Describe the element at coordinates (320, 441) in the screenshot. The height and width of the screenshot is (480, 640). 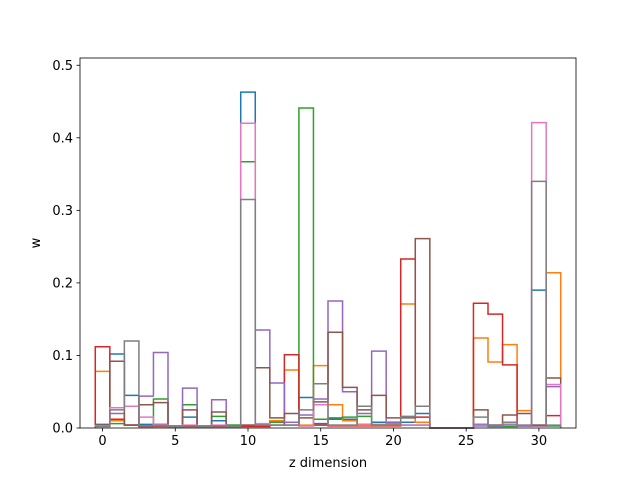
I see `x-tick-label: 15` at that location.